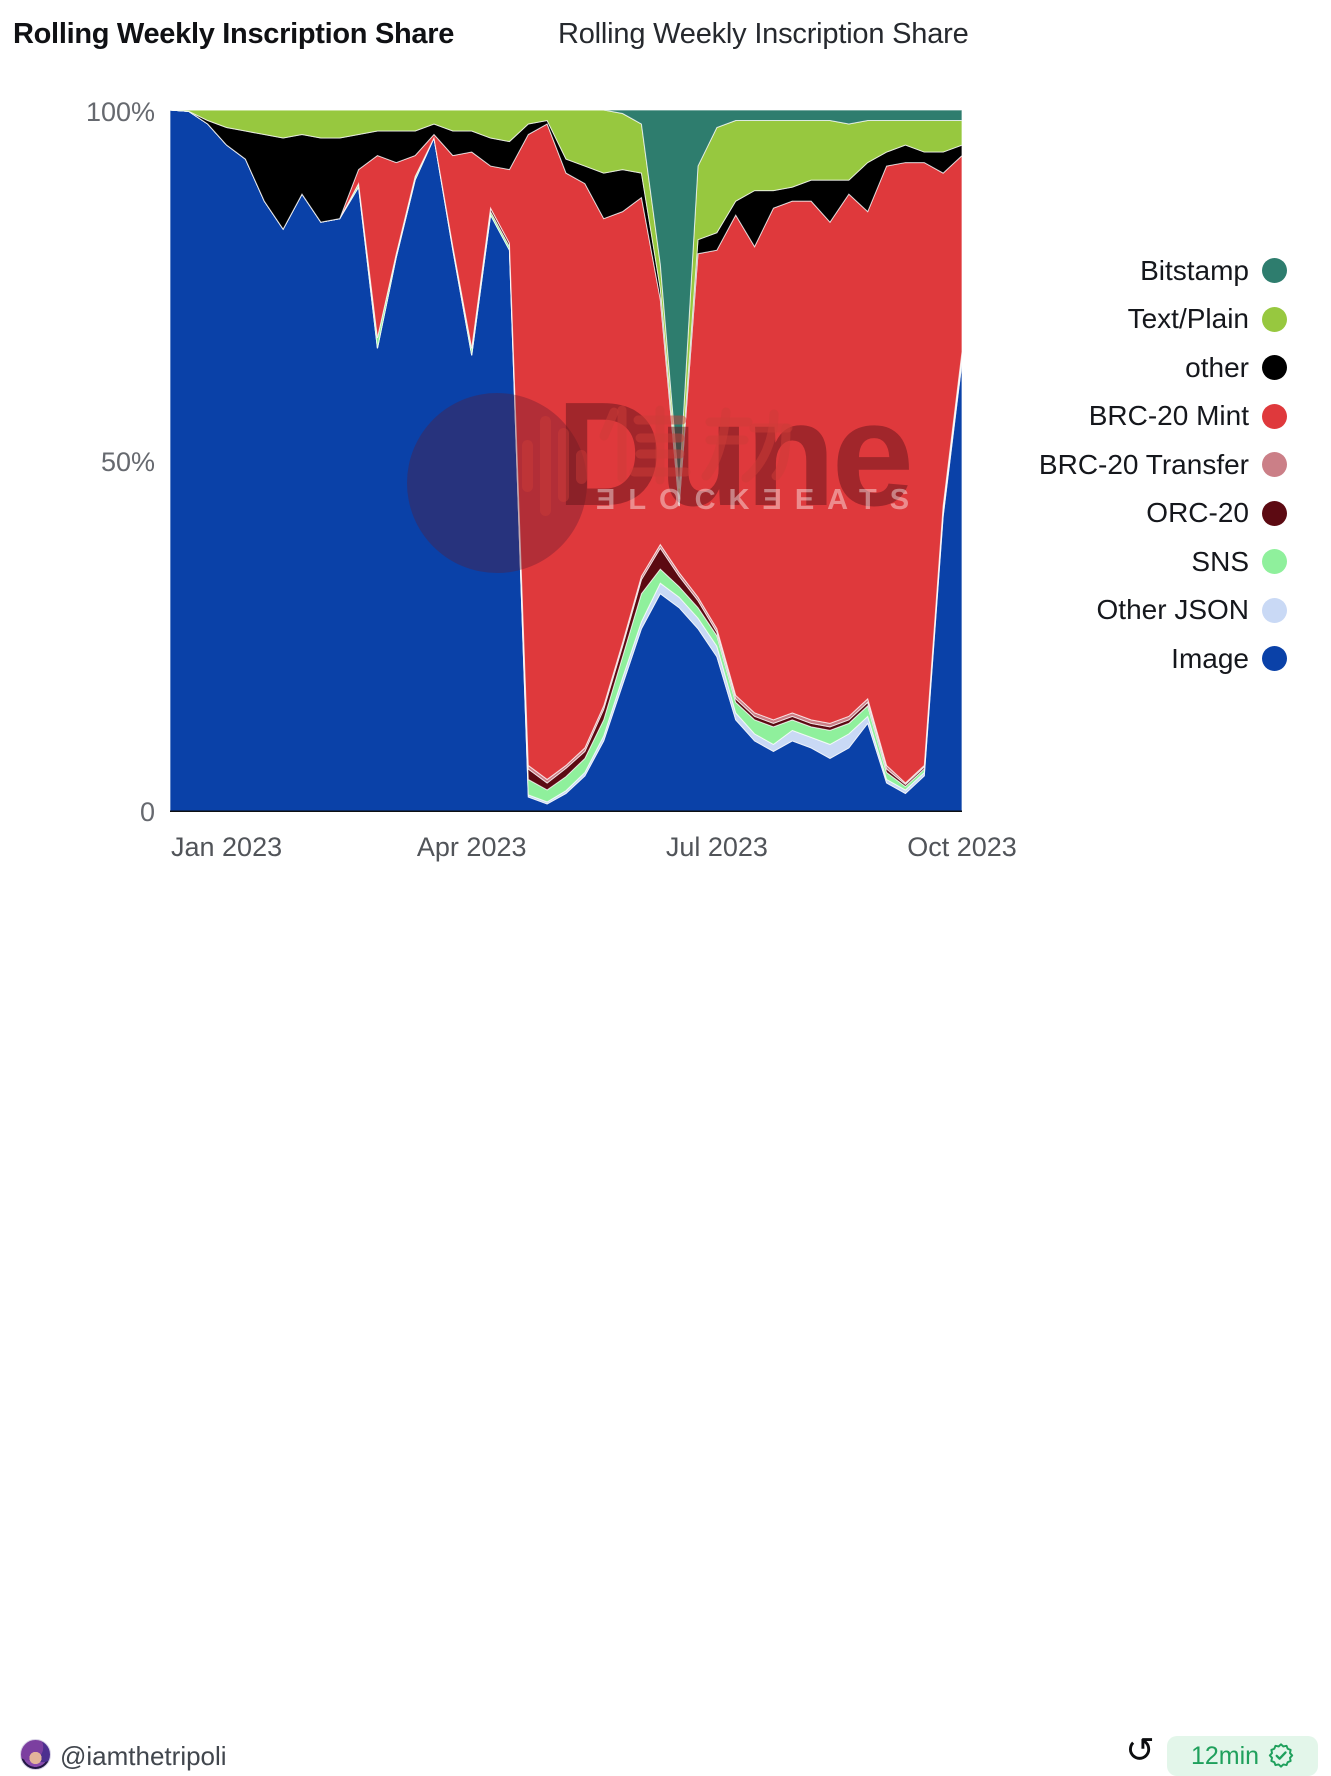  What do you see at coordinates (1281, 1755) in the screenshot?
I see `verified-check-icon` at bounding box center [1281, 1755].